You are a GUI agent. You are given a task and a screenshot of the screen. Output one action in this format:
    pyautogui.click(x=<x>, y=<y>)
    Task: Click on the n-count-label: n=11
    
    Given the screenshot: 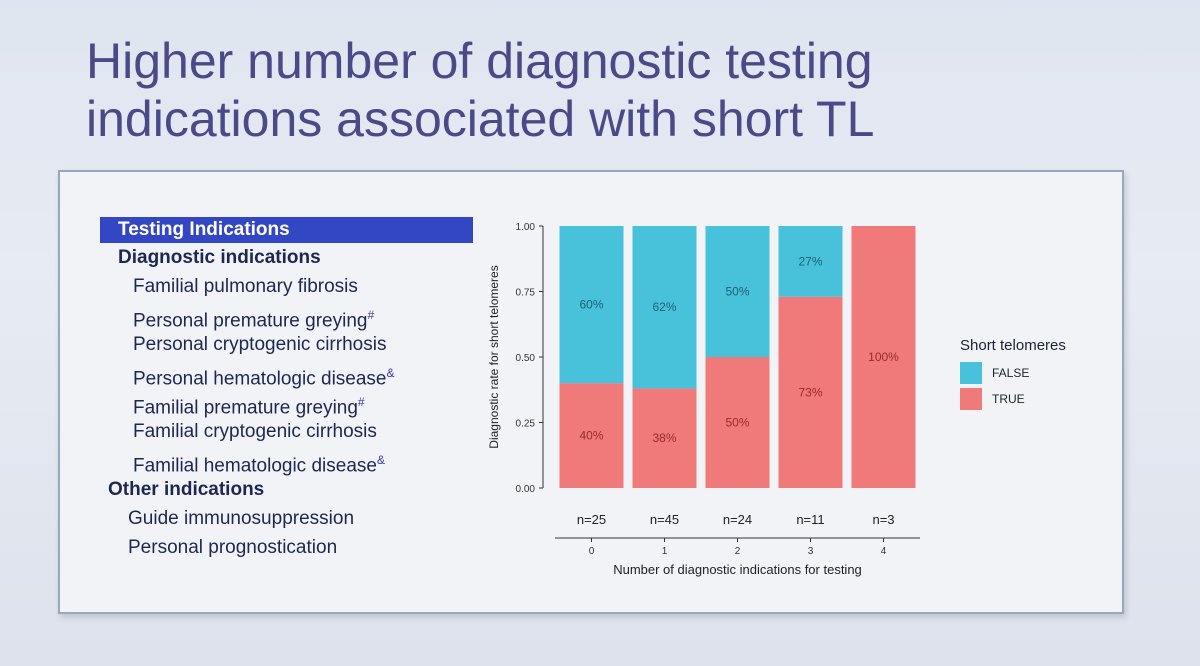 What is the action you would take?
    pyautogui.click(x=810, y=519)
    